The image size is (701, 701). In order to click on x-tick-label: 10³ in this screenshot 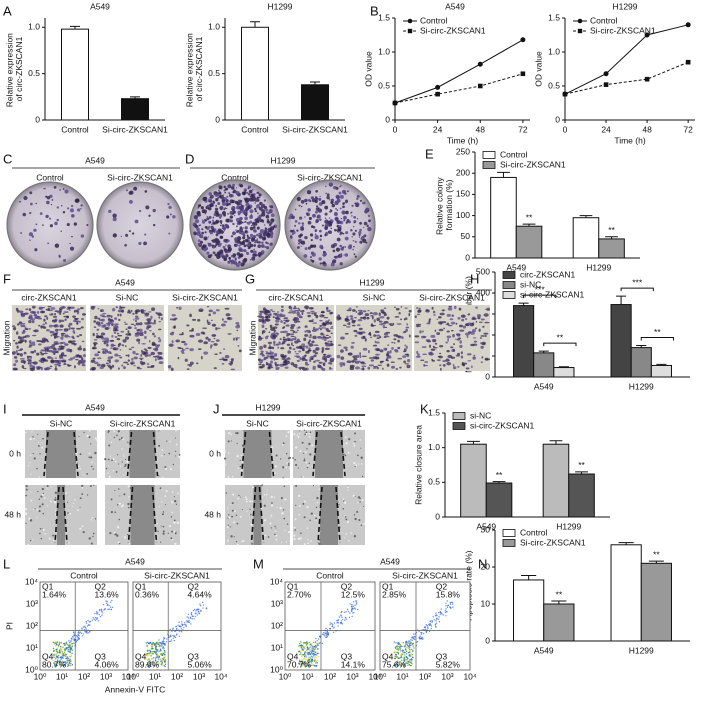, I will do `click(447, 676)`.